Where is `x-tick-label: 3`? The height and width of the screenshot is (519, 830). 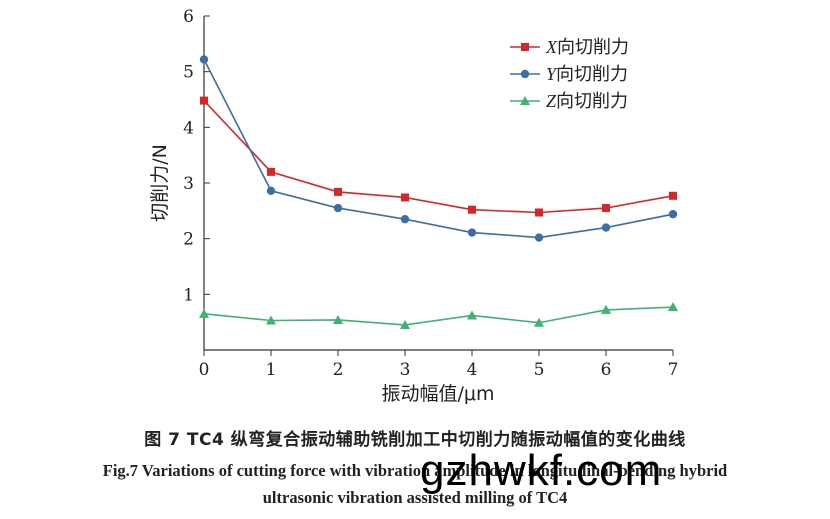
x-tick-label: 3 is located at coordinates (405, 370).